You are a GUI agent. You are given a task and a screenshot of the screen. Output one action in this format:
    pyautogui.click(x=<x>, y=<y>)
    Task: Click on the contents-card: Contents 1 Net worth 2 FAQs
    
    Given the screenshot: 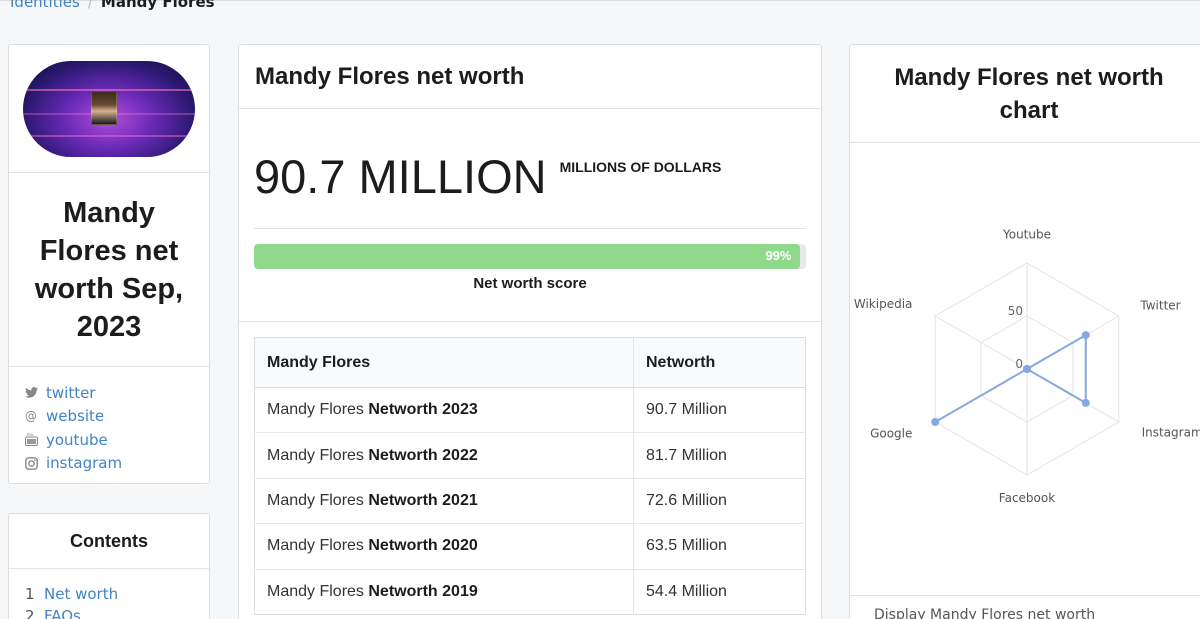 What is the action you would take?
    pyautogui.click(x=109, y=566)
    